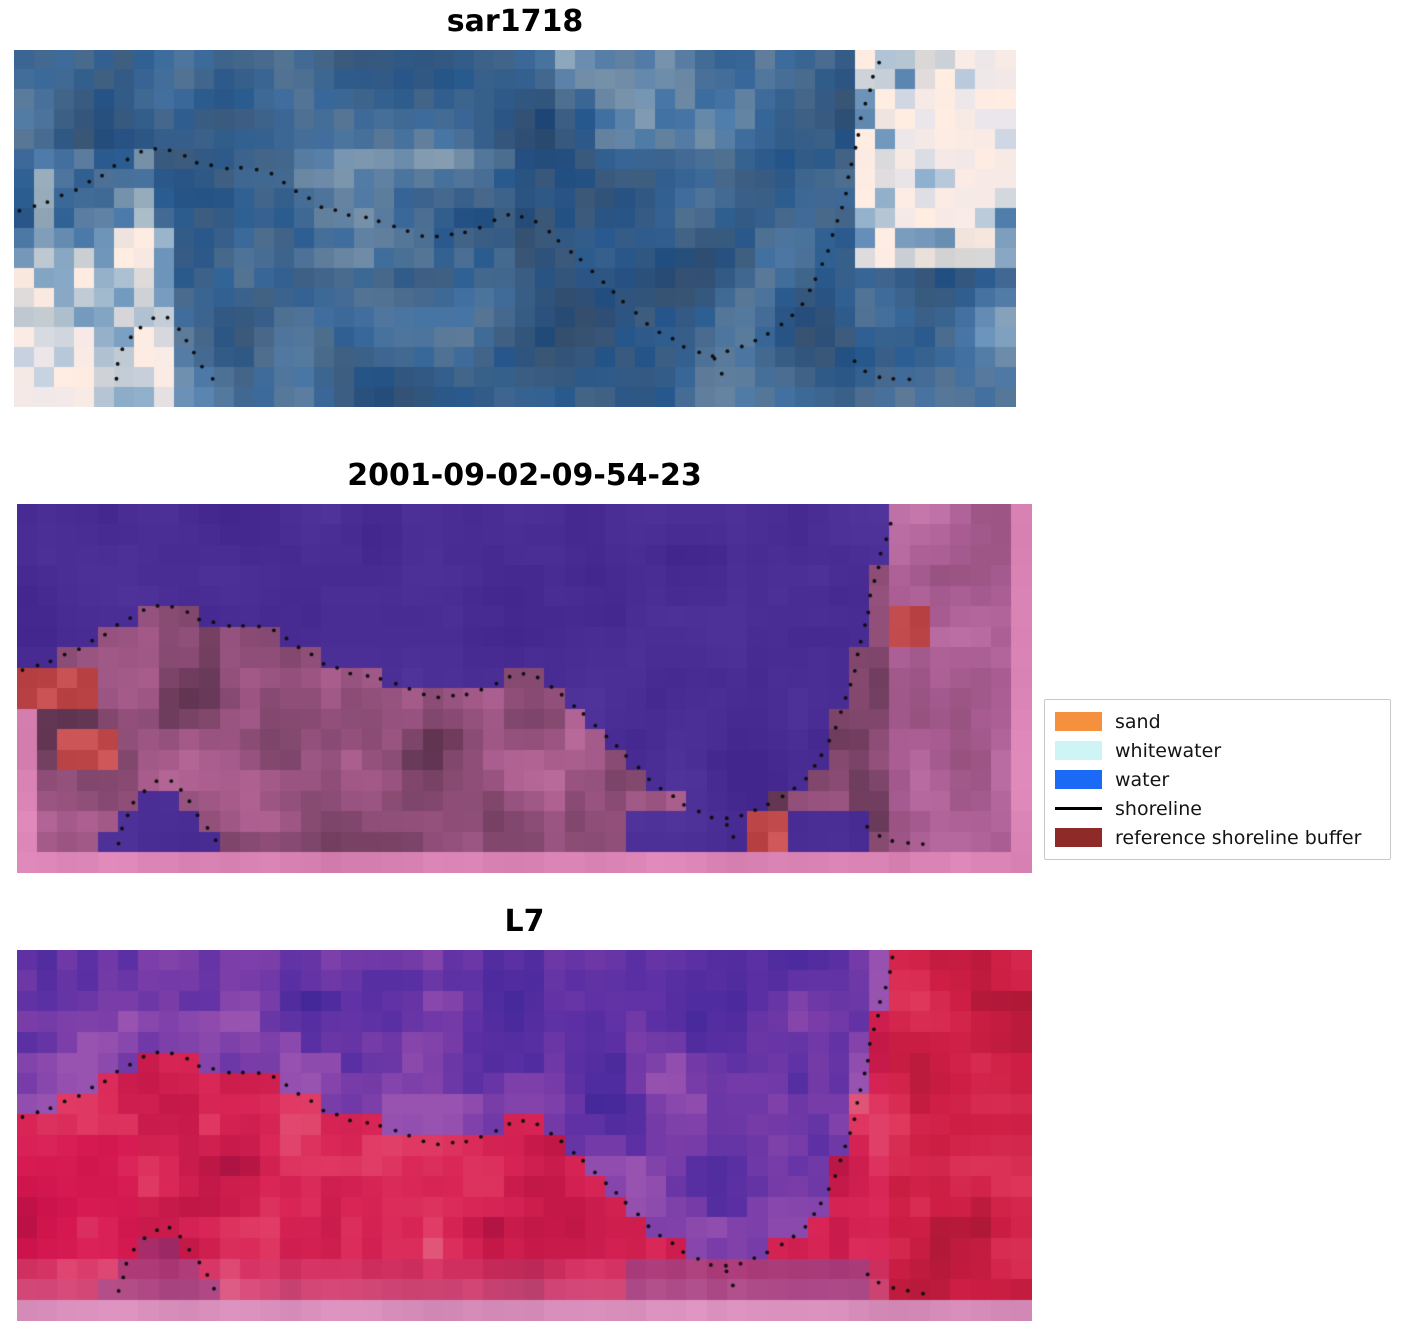 The height and width of the screenshot is (1337, 1404). I want to click on legend-label-sand: sand, so click(1138, 721).